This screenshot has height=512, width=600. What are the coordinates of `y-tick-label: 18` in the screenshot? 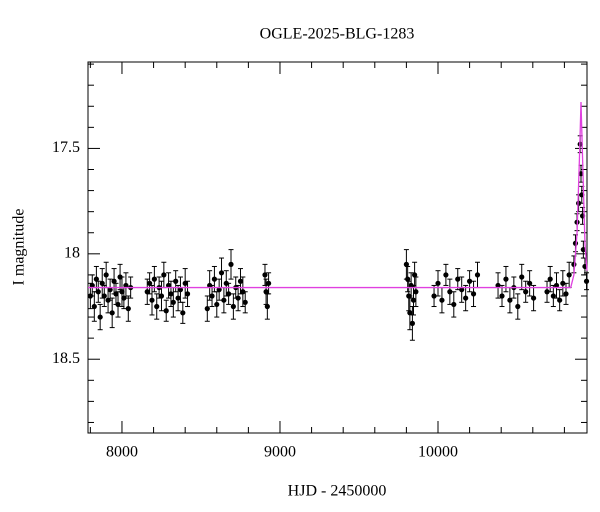 It's located at (72, 252).